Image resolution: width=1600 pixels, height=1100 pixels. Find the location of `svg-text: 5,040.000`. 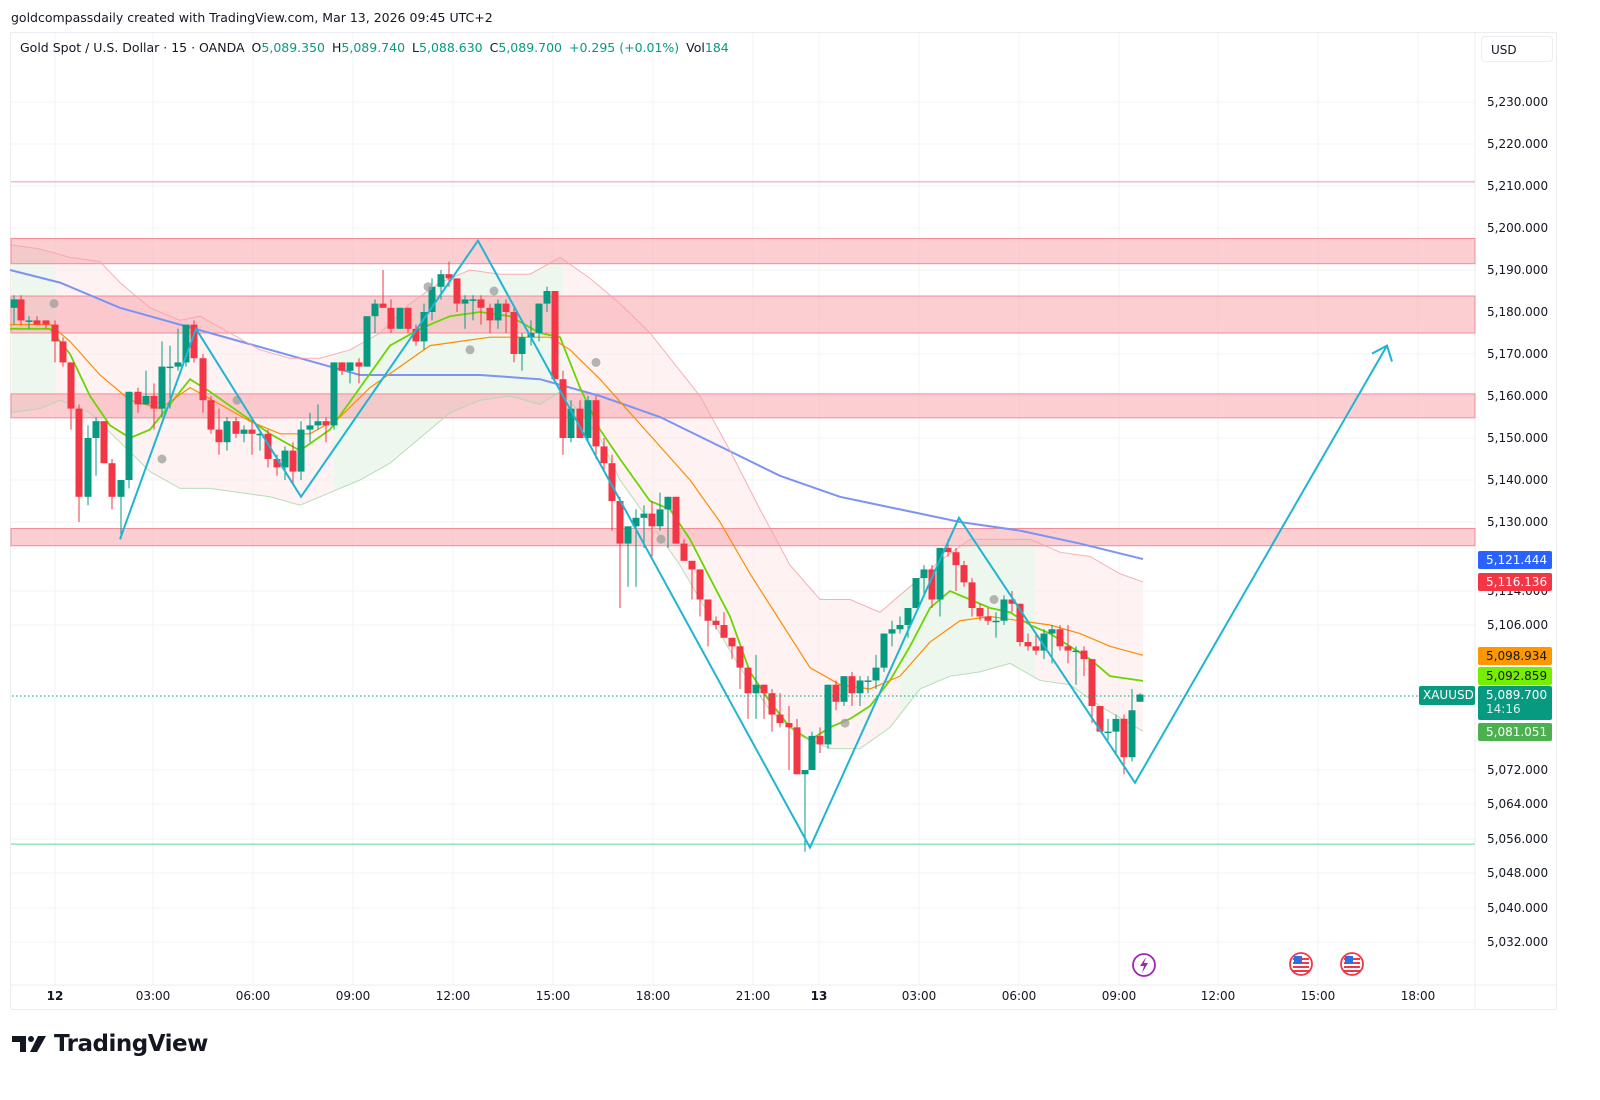

svg-text: 5,040.000 is located at coordinates (1517, 908).